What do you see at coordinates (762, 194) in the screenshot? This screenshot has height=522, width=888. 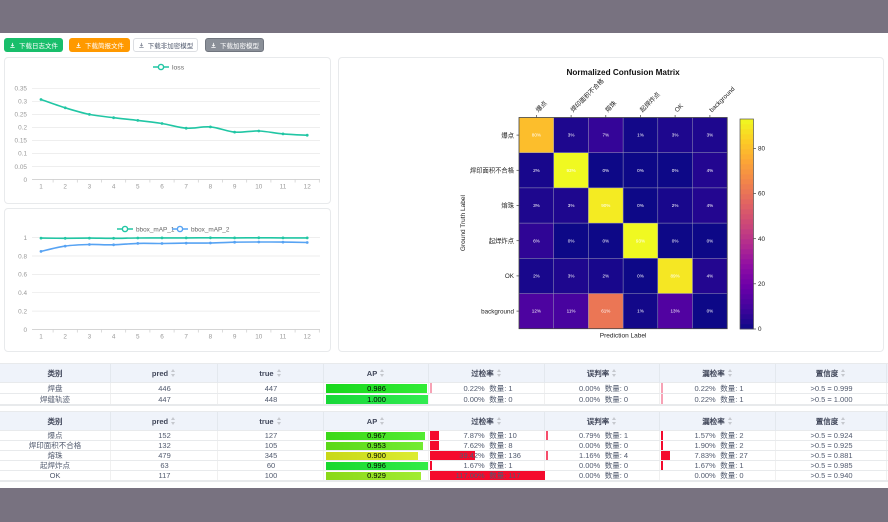 I see `svg-text: 60` at bounding box center [762, 194].